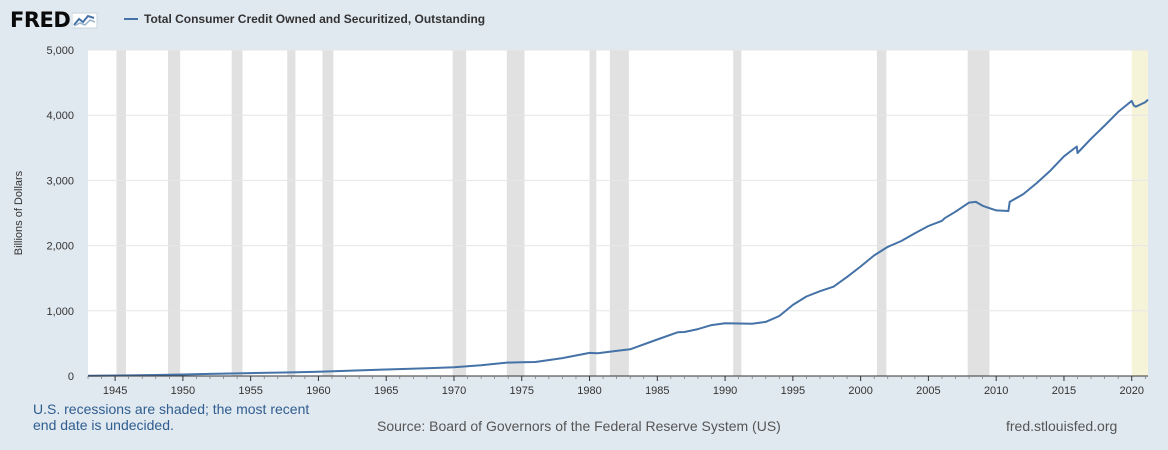 The width and height of the screenshot is (1168, 450). What do you see at coordinates (250, 391) in the screenshot?
I see `x-tick-label: 1955` at bounding box center [250, 391].